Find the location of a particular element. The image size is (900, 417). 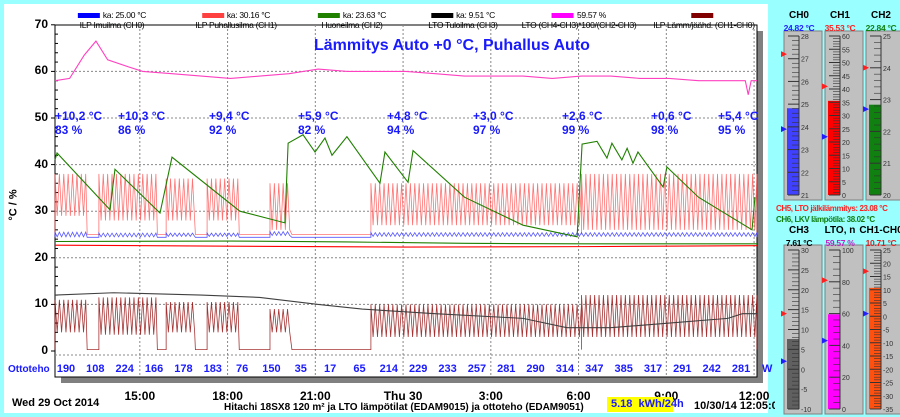

legend-label: ILP Lämm/jäähd. (CH1-CH0) is located at coordinates (704, 25).